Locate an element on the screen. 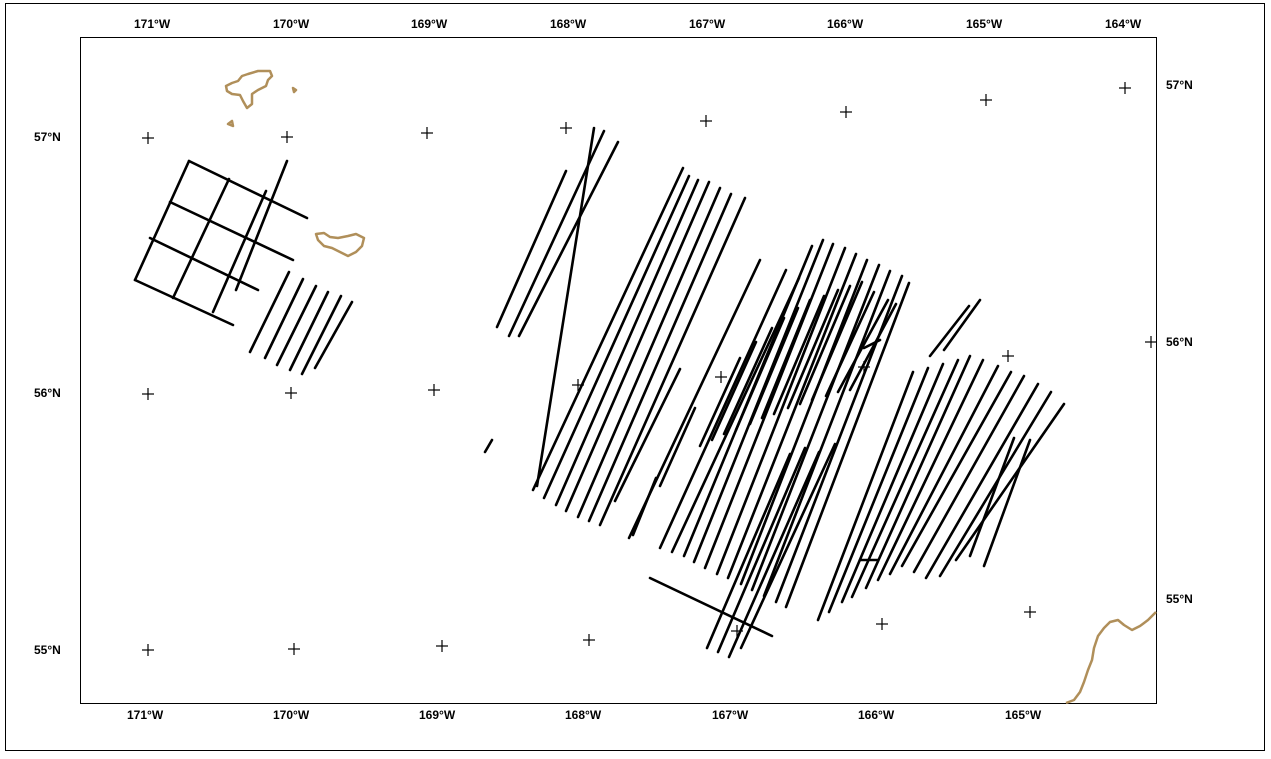  lon-tick-top: 170°W is located at coordinates (291, 24).